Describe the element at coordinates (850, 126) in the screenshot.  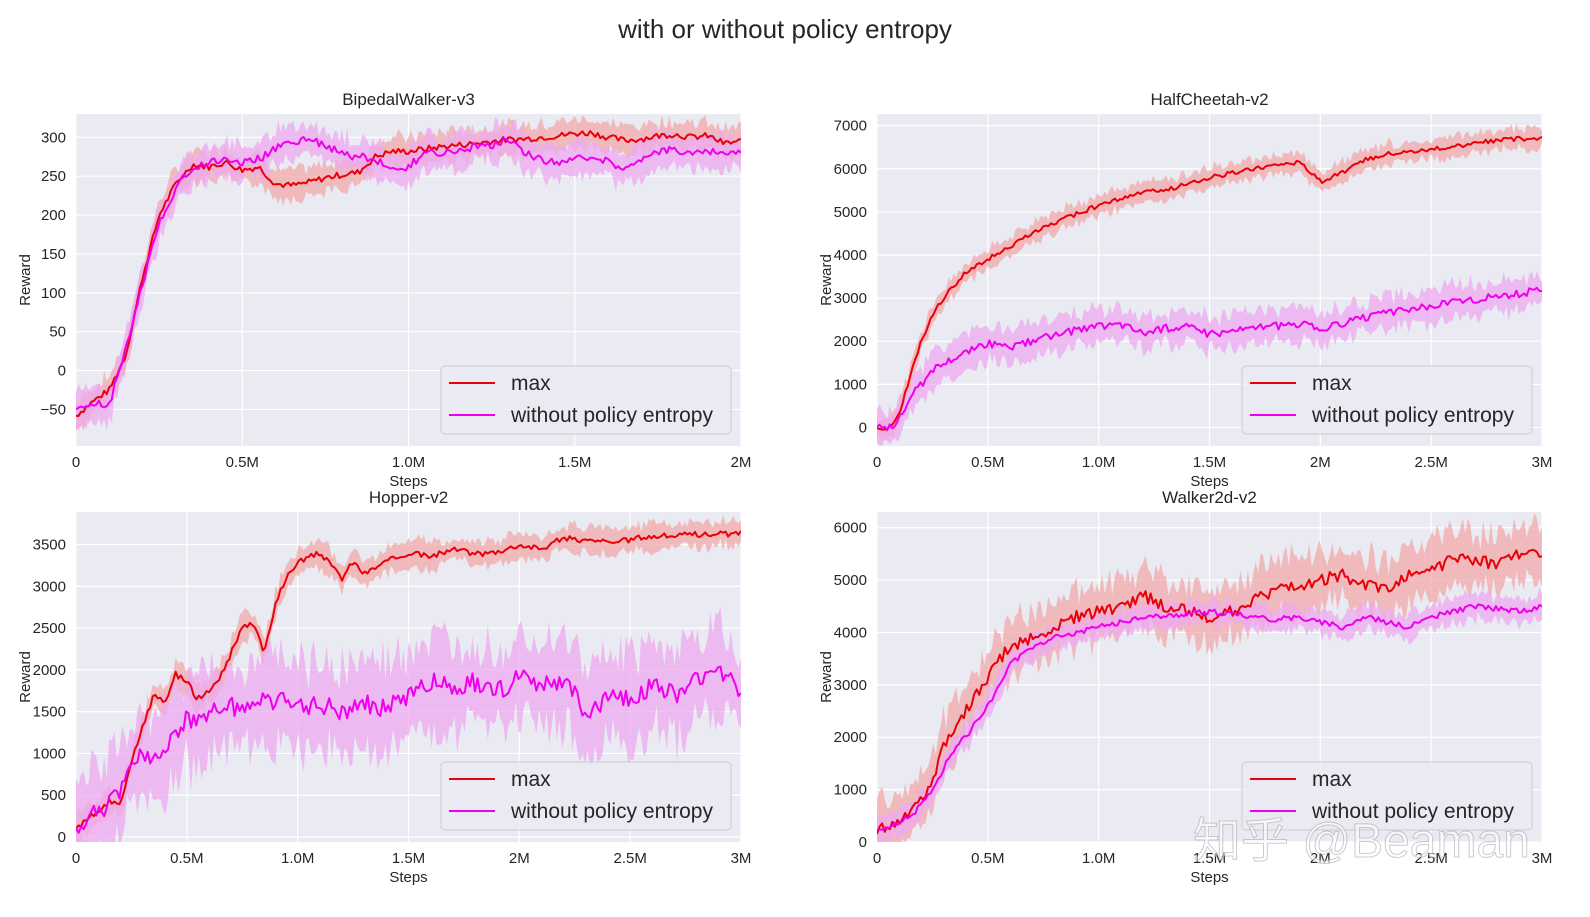
I see `y-tick-label: 7000` at that location.